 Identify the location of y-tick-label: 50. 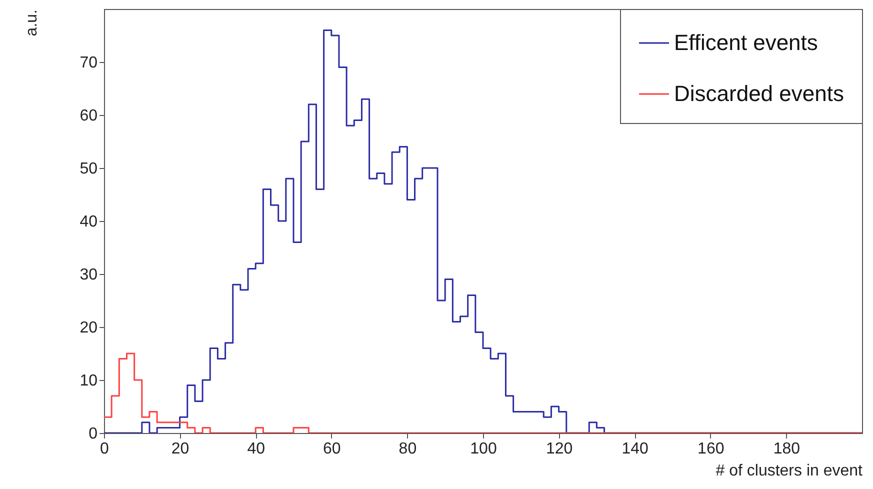
(89, 169).